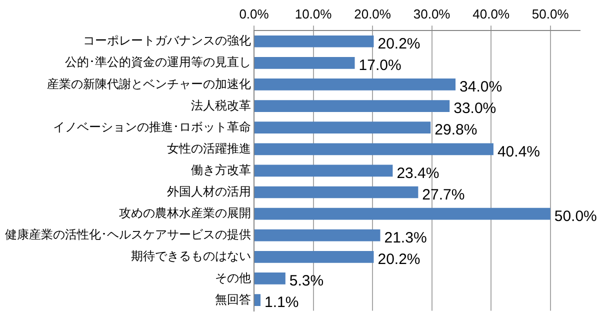  What do you see at coordinates (149, 83) in the screenshot?
I see `y-tick-label: 産業の新陳代謝とベンチャーの加速化` at bounding box center [149, 83].